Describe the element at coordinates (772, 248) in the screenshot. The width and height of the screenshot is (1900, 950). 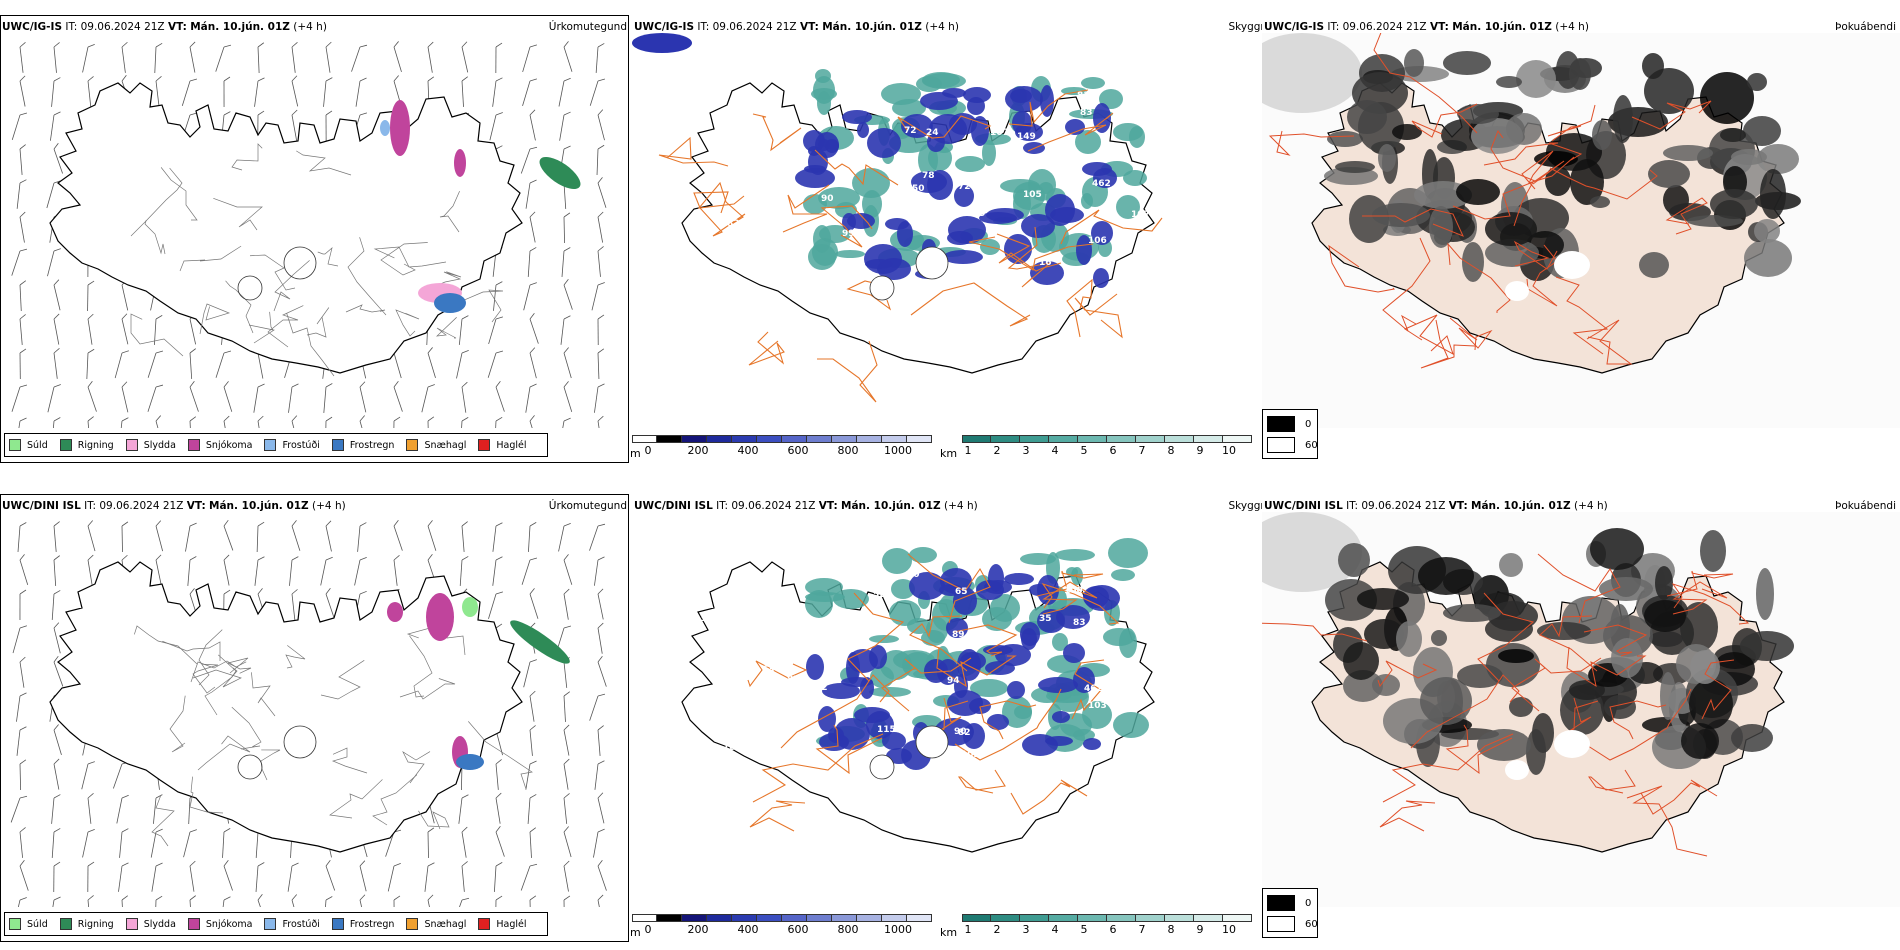
I see `visibility-value-label: 74` at that location.